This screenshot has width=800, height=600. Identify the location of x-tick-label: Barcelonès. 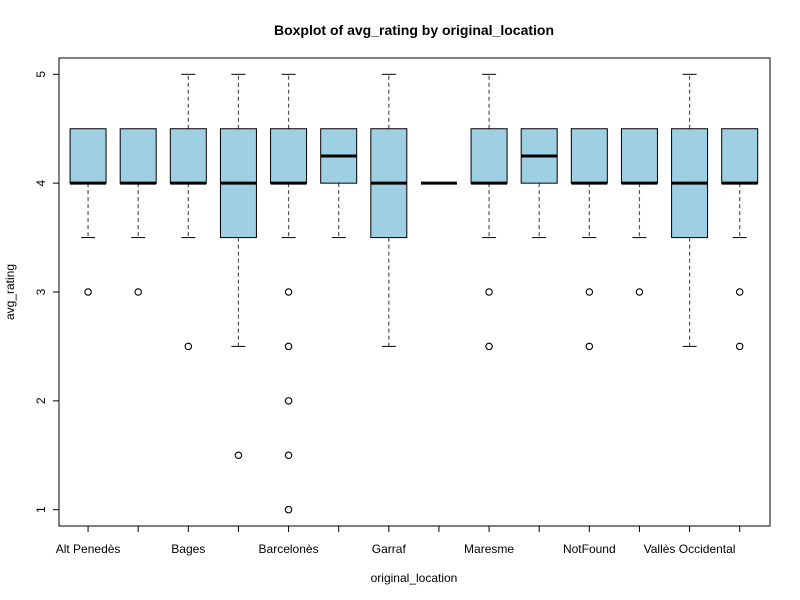
(289, 549).